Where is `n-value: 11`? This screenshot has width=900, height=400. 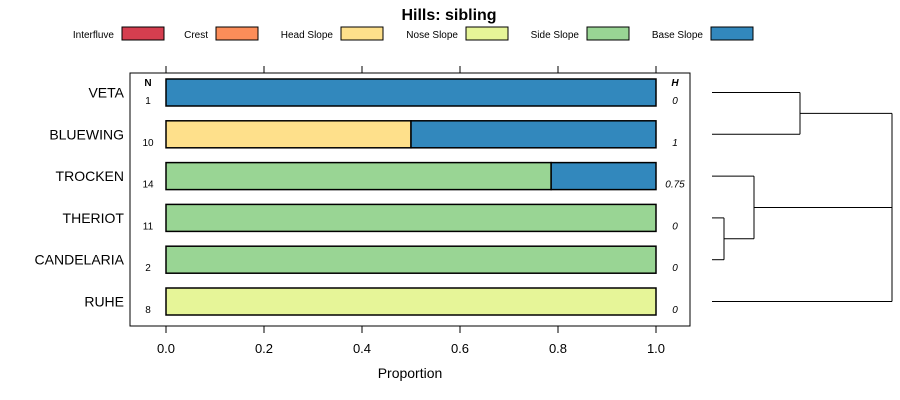 n-value: 11 is located at coordinates (148, 226).